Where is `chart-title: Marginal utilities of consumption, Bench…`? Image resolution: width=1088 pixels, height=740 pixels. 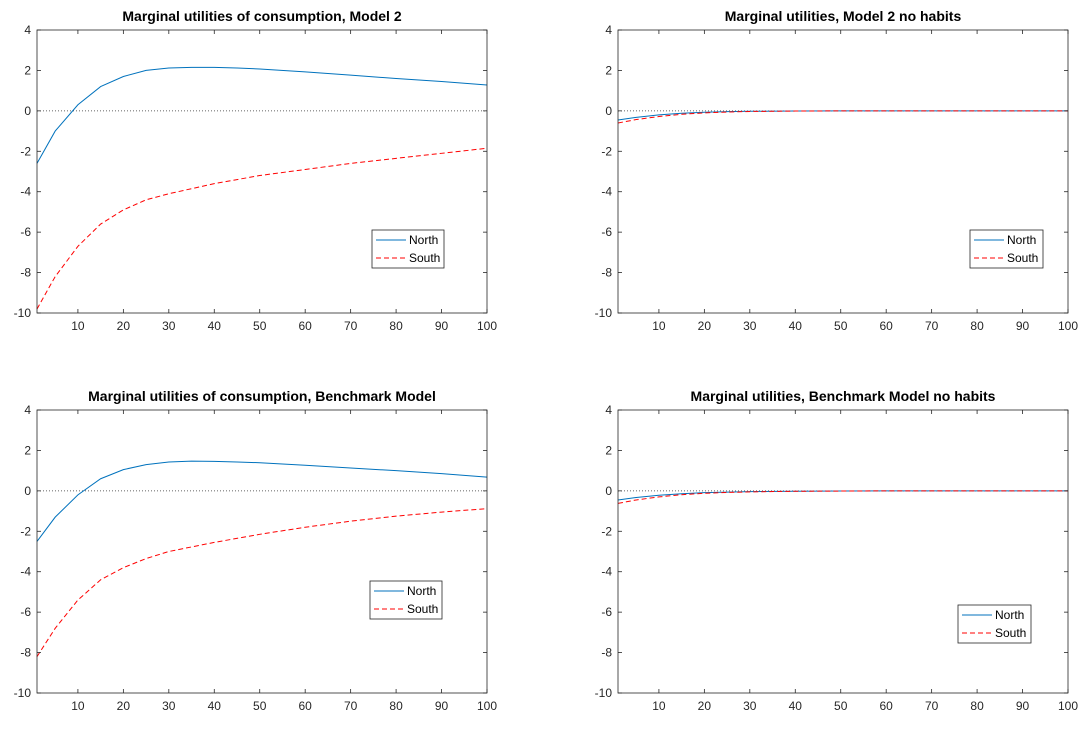
chart-title: Marginal utilities of consumption, Bench… is located at coordinates (262, 396).